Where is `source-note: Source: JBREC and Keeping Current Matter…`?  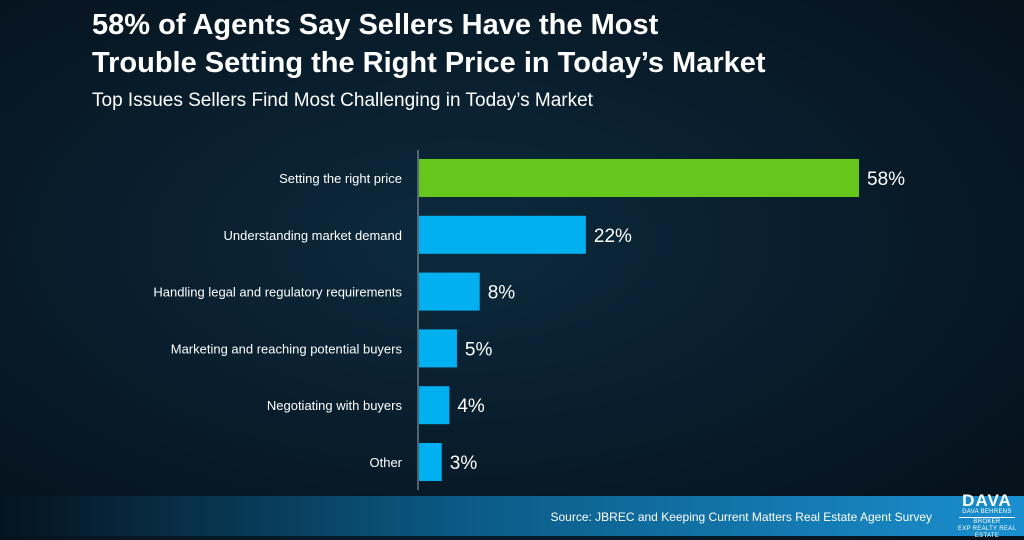 source-note: Source: JBREC and Keeping Current Matter… is located at coordinates (741, 517).